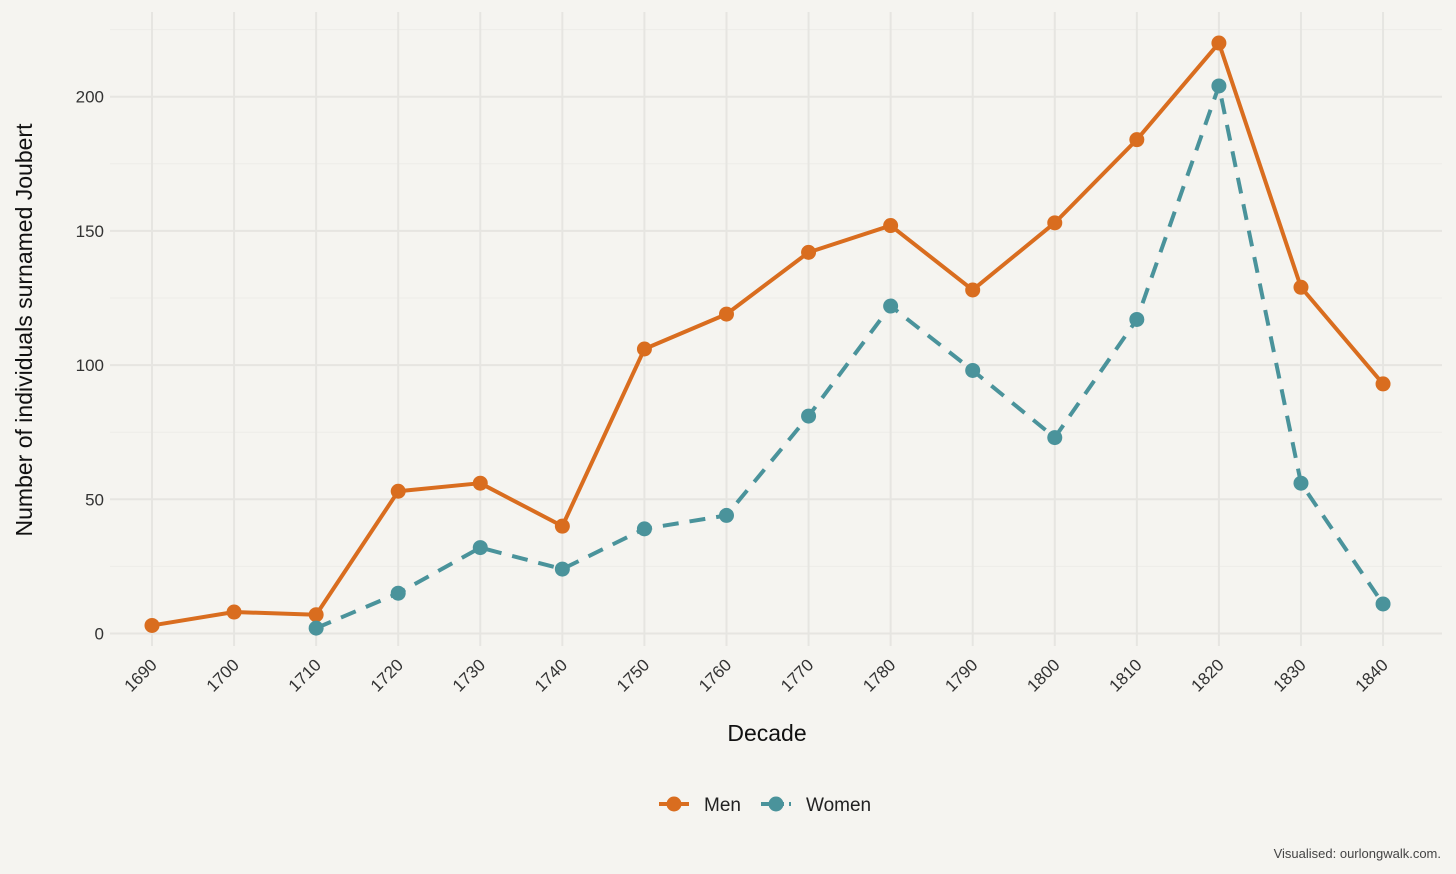 The image size is (1456, 874). What do you see at coordinates (551, 675) in the screenshot?
I see `x-tick-label: 1740` at bounding box center [551, 675].